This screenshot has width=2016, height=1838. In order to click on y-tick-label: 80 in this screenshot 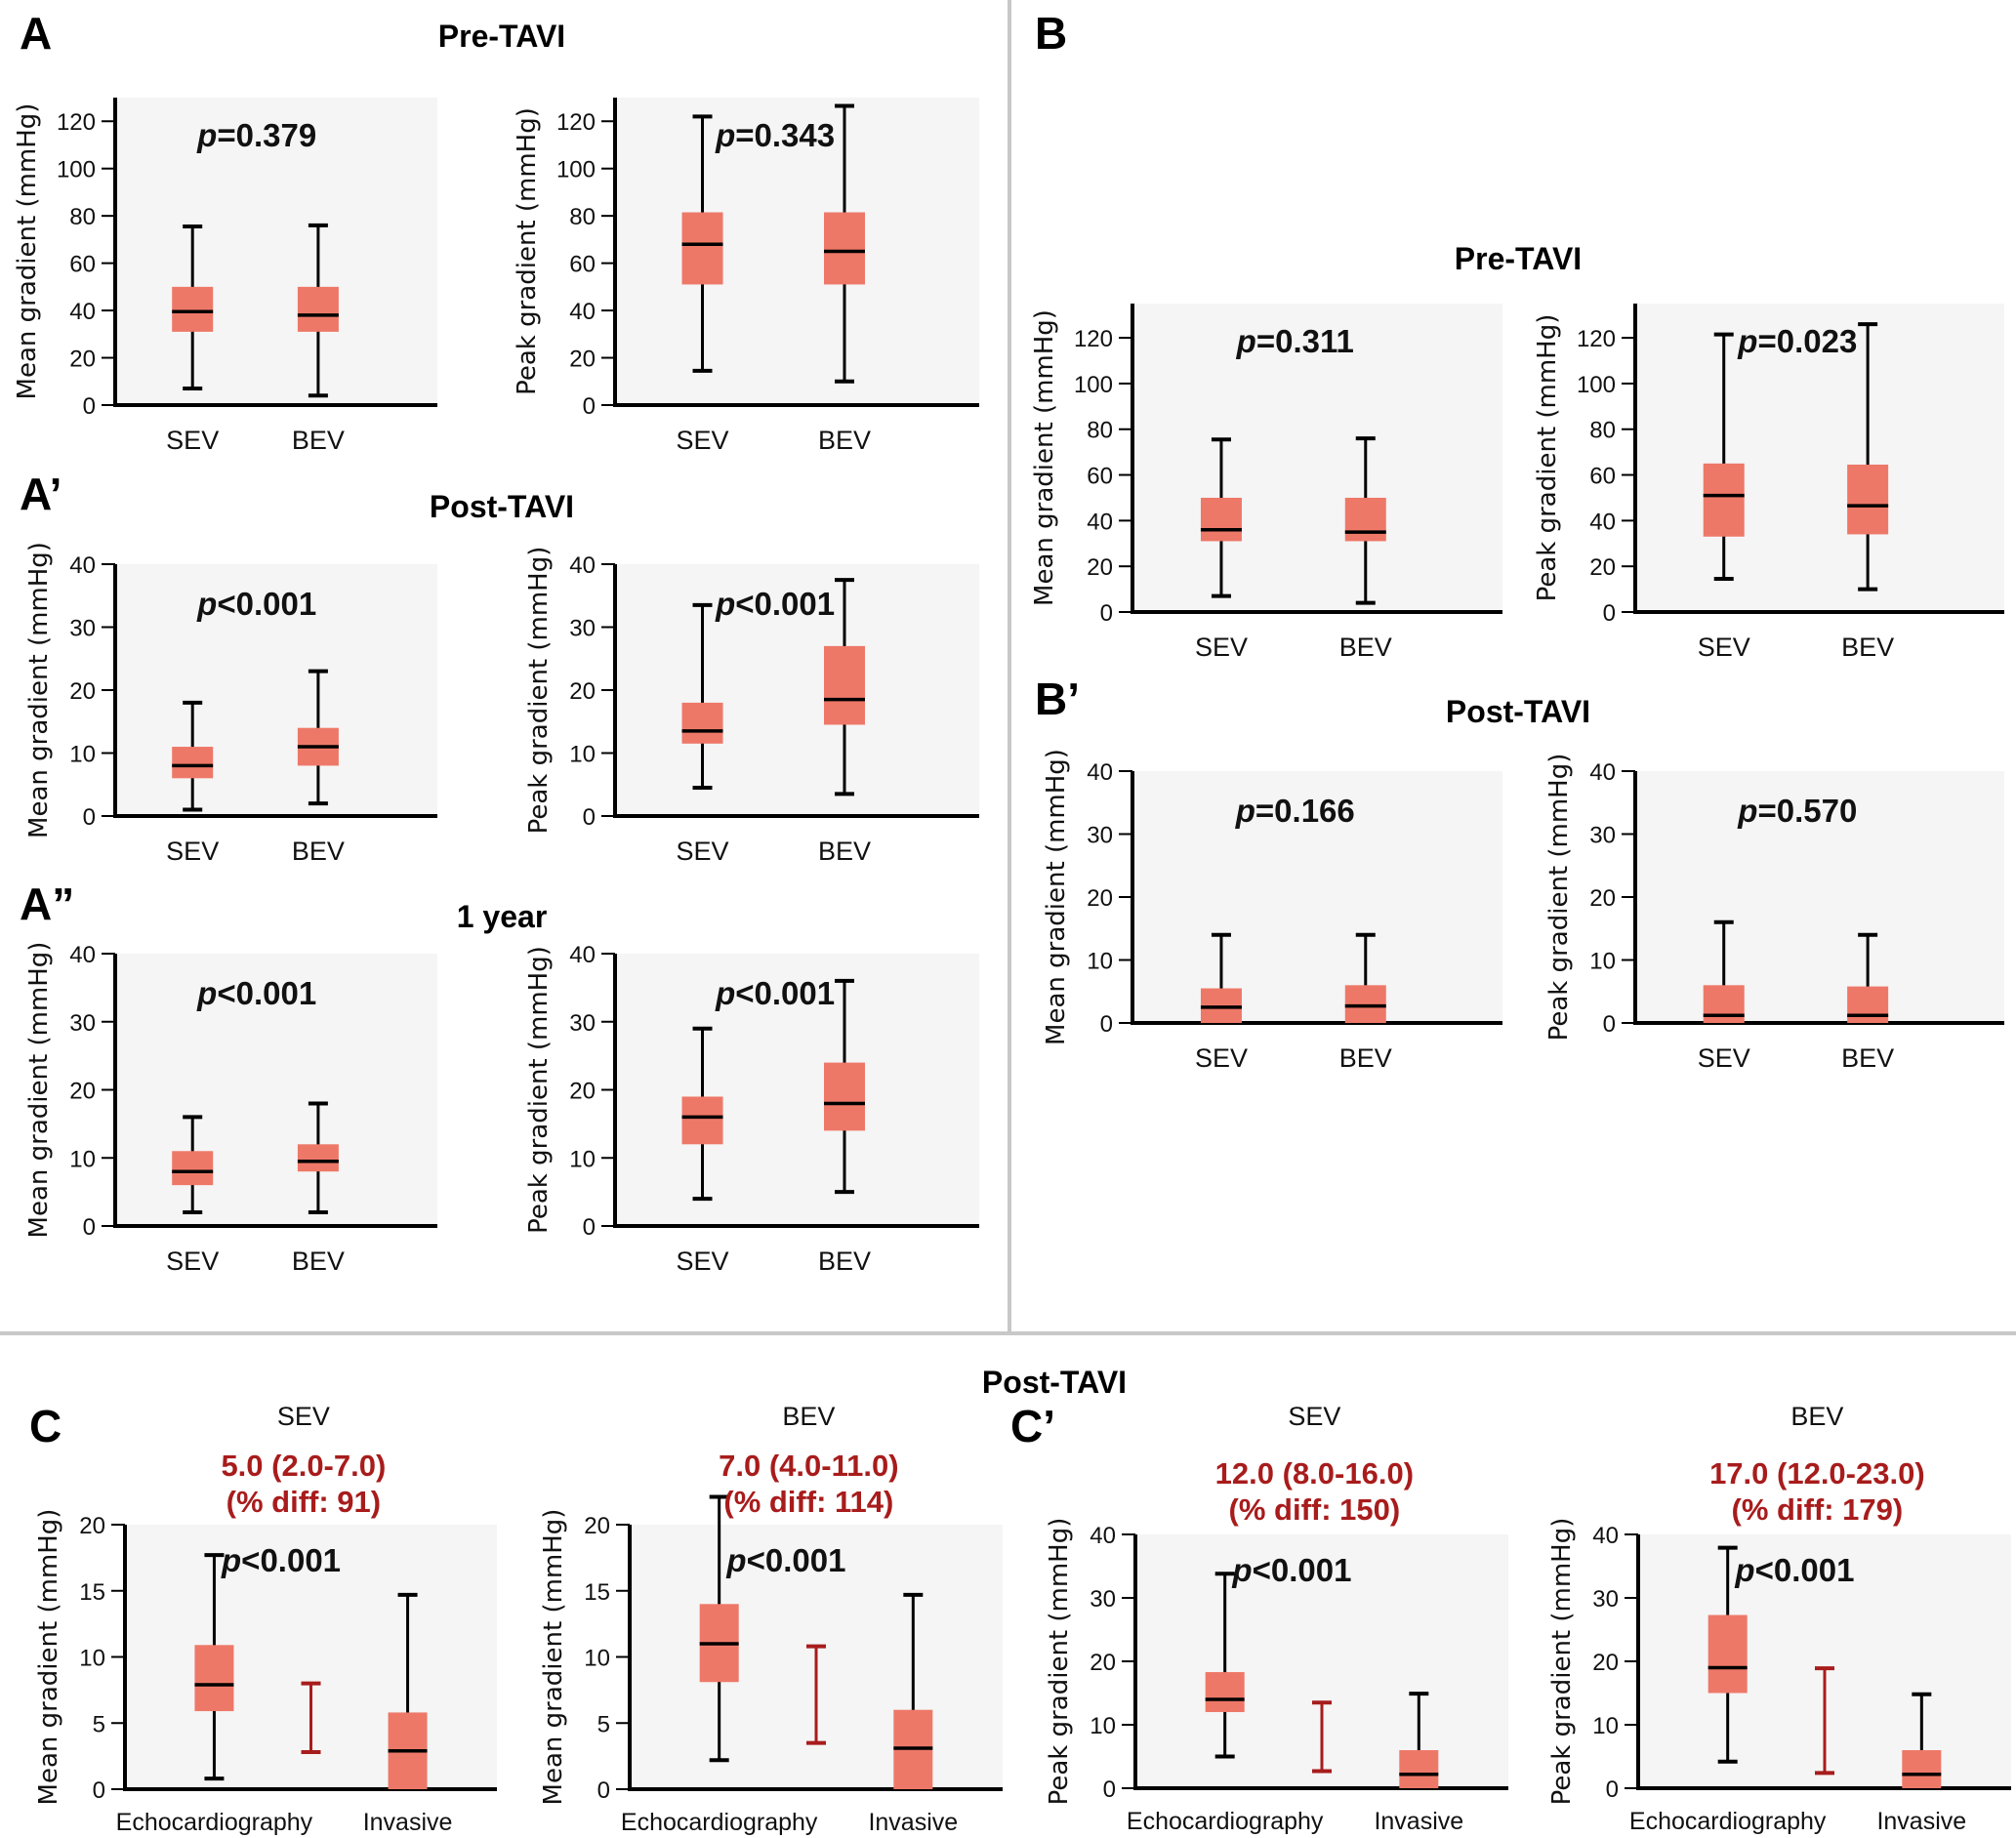, I will do `click(1603, 431)`.